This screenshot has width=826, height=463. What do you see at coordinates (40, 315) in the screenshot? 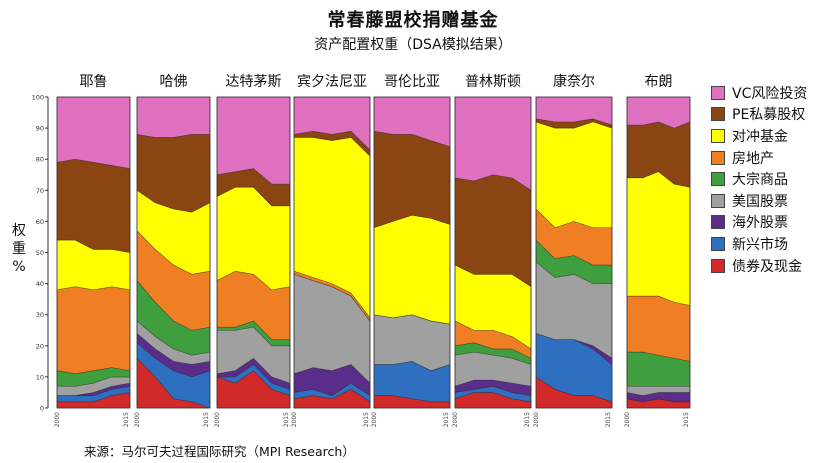
I see `y-tick-label: 30` at bounding box center [40, 315].